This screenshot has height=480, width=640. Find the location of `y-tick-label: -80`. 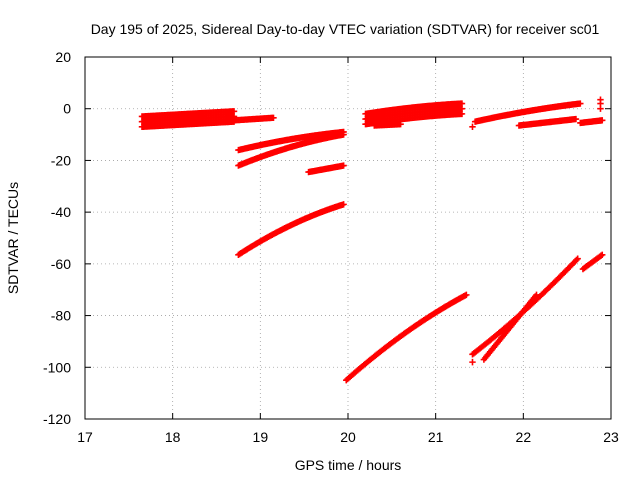

y-tick-label: -80 is located at coordinates (61, 316).